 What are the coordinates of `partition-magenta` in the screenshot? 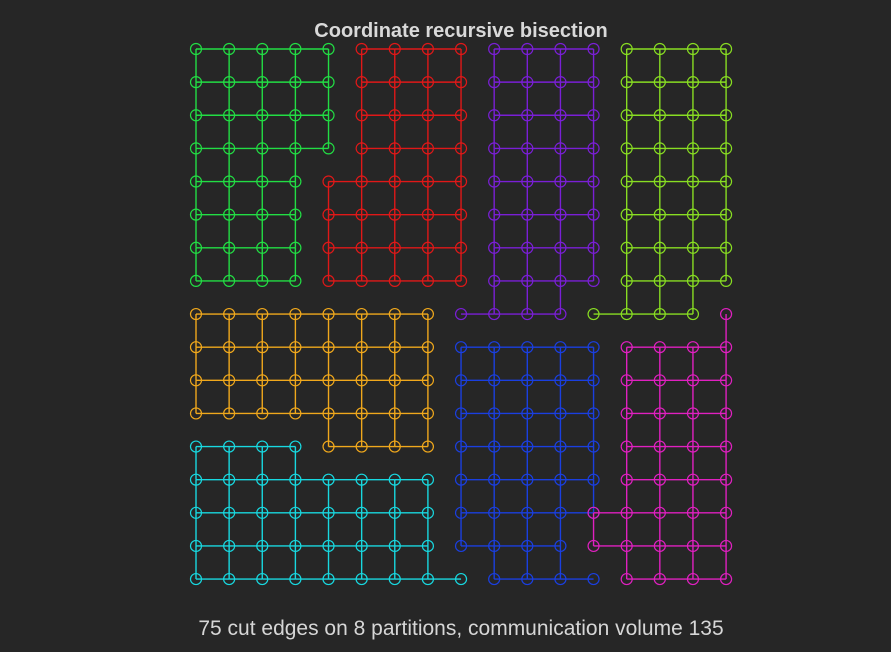 It's located at (660, 446).